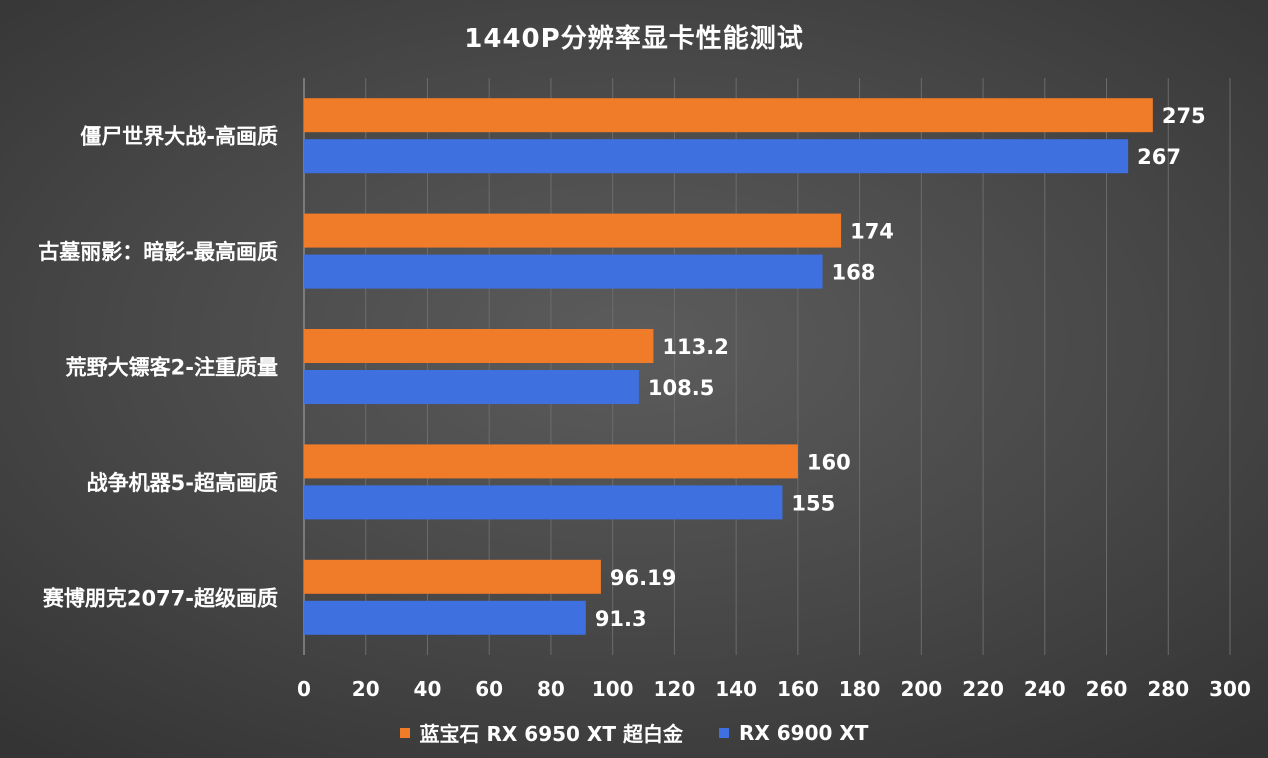 This screenshot has width=1268, height=758. What do you see at coordinates (675, 689) in the screenshot?
I see `x-tick-label: 120` at bounding box center [675, 689].